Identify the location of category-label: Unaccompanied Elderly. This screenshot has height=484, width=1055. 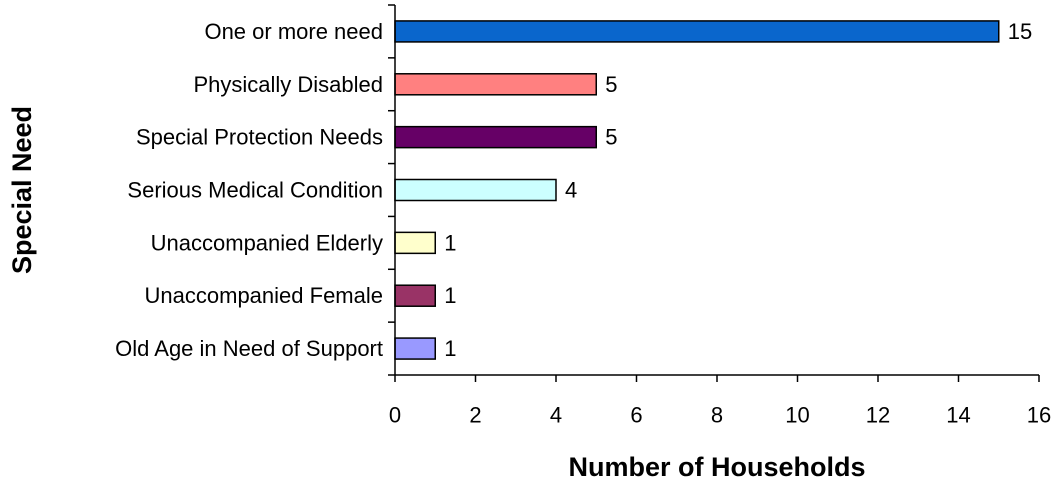
(267, 242).